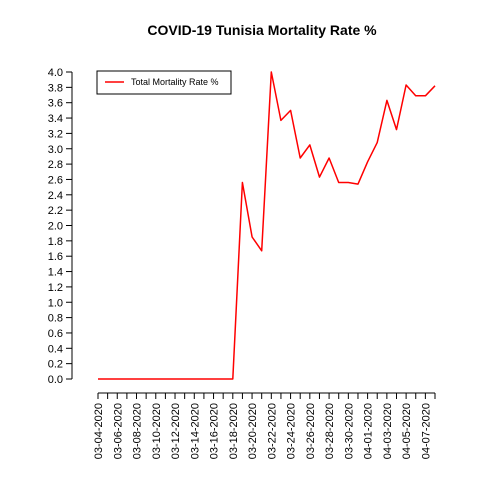 This screenshot has width=480, height=480. I want to click on y-tick-label: 2.2, so click(55, 211).